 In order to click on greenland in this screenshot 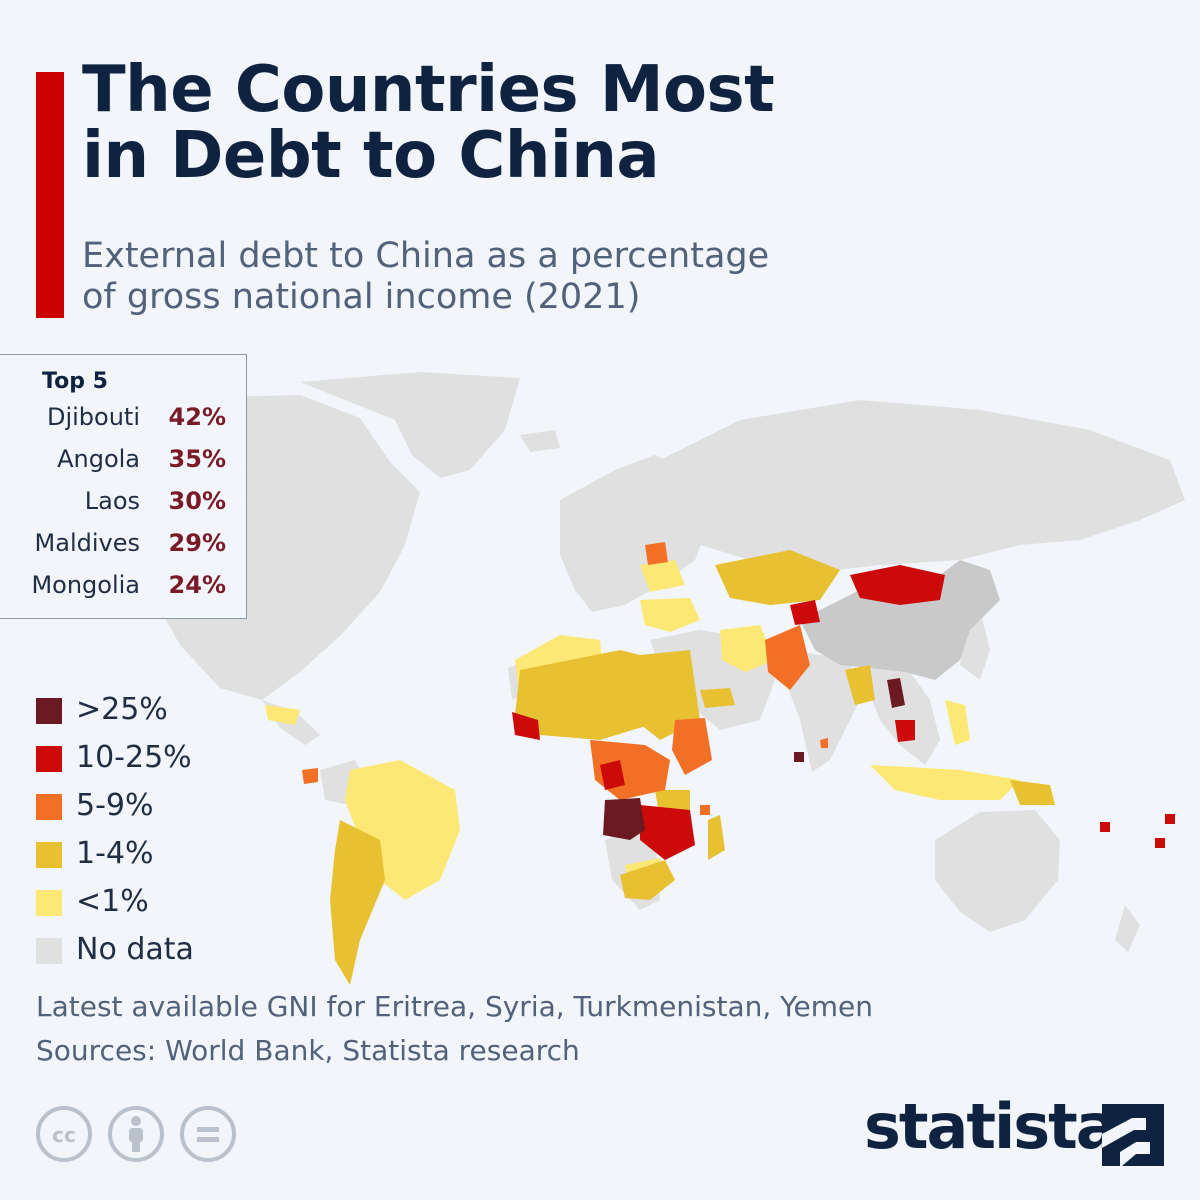, I will do `click(410, 425)`.